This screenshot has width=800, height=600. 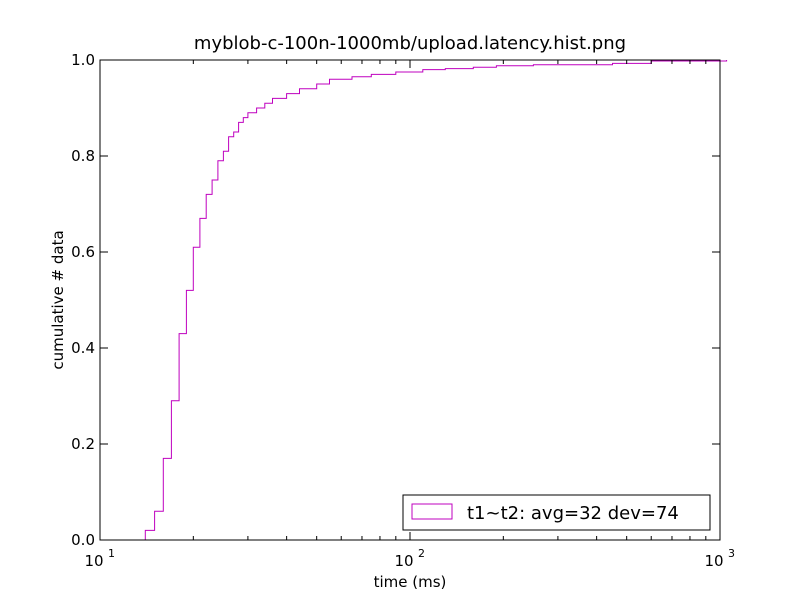 I want to click on y-tick-labels: 0.0 0.2 0.4 0.6 0.8 1.0, so click(x=83, y=300).